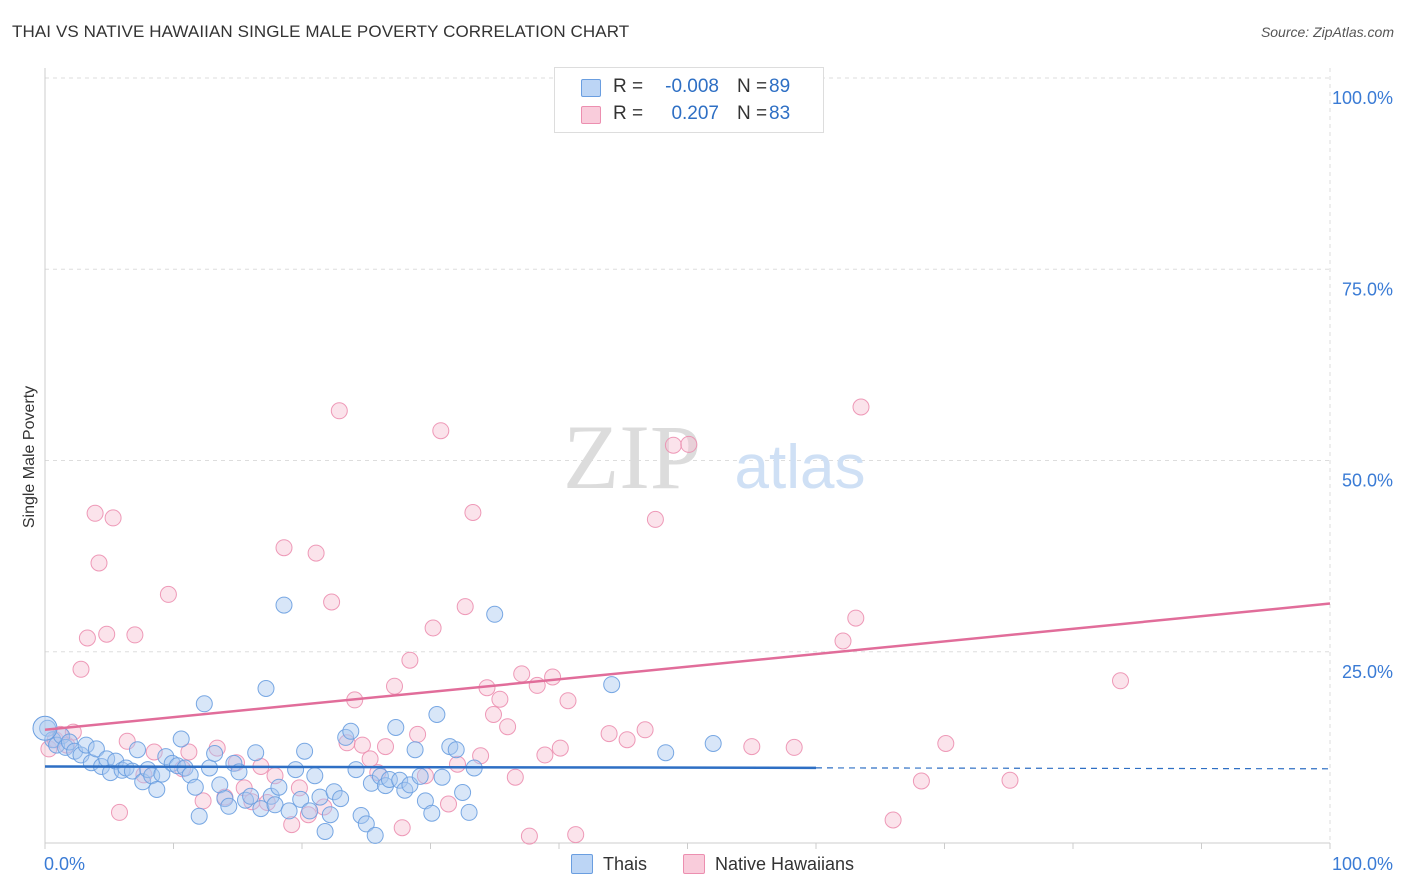  I want to click on x-tick-label-max: 100.0%, so click(1362, 864).